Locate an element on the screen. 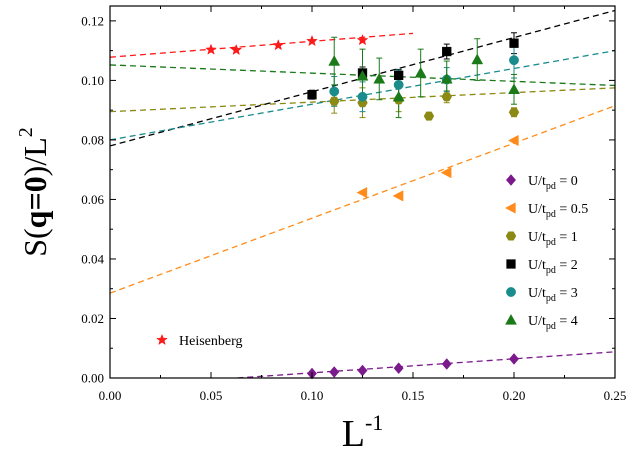 This screenshot has height=452, width=633. x-axis-title: L-1 is located at coordinates (363, 431).